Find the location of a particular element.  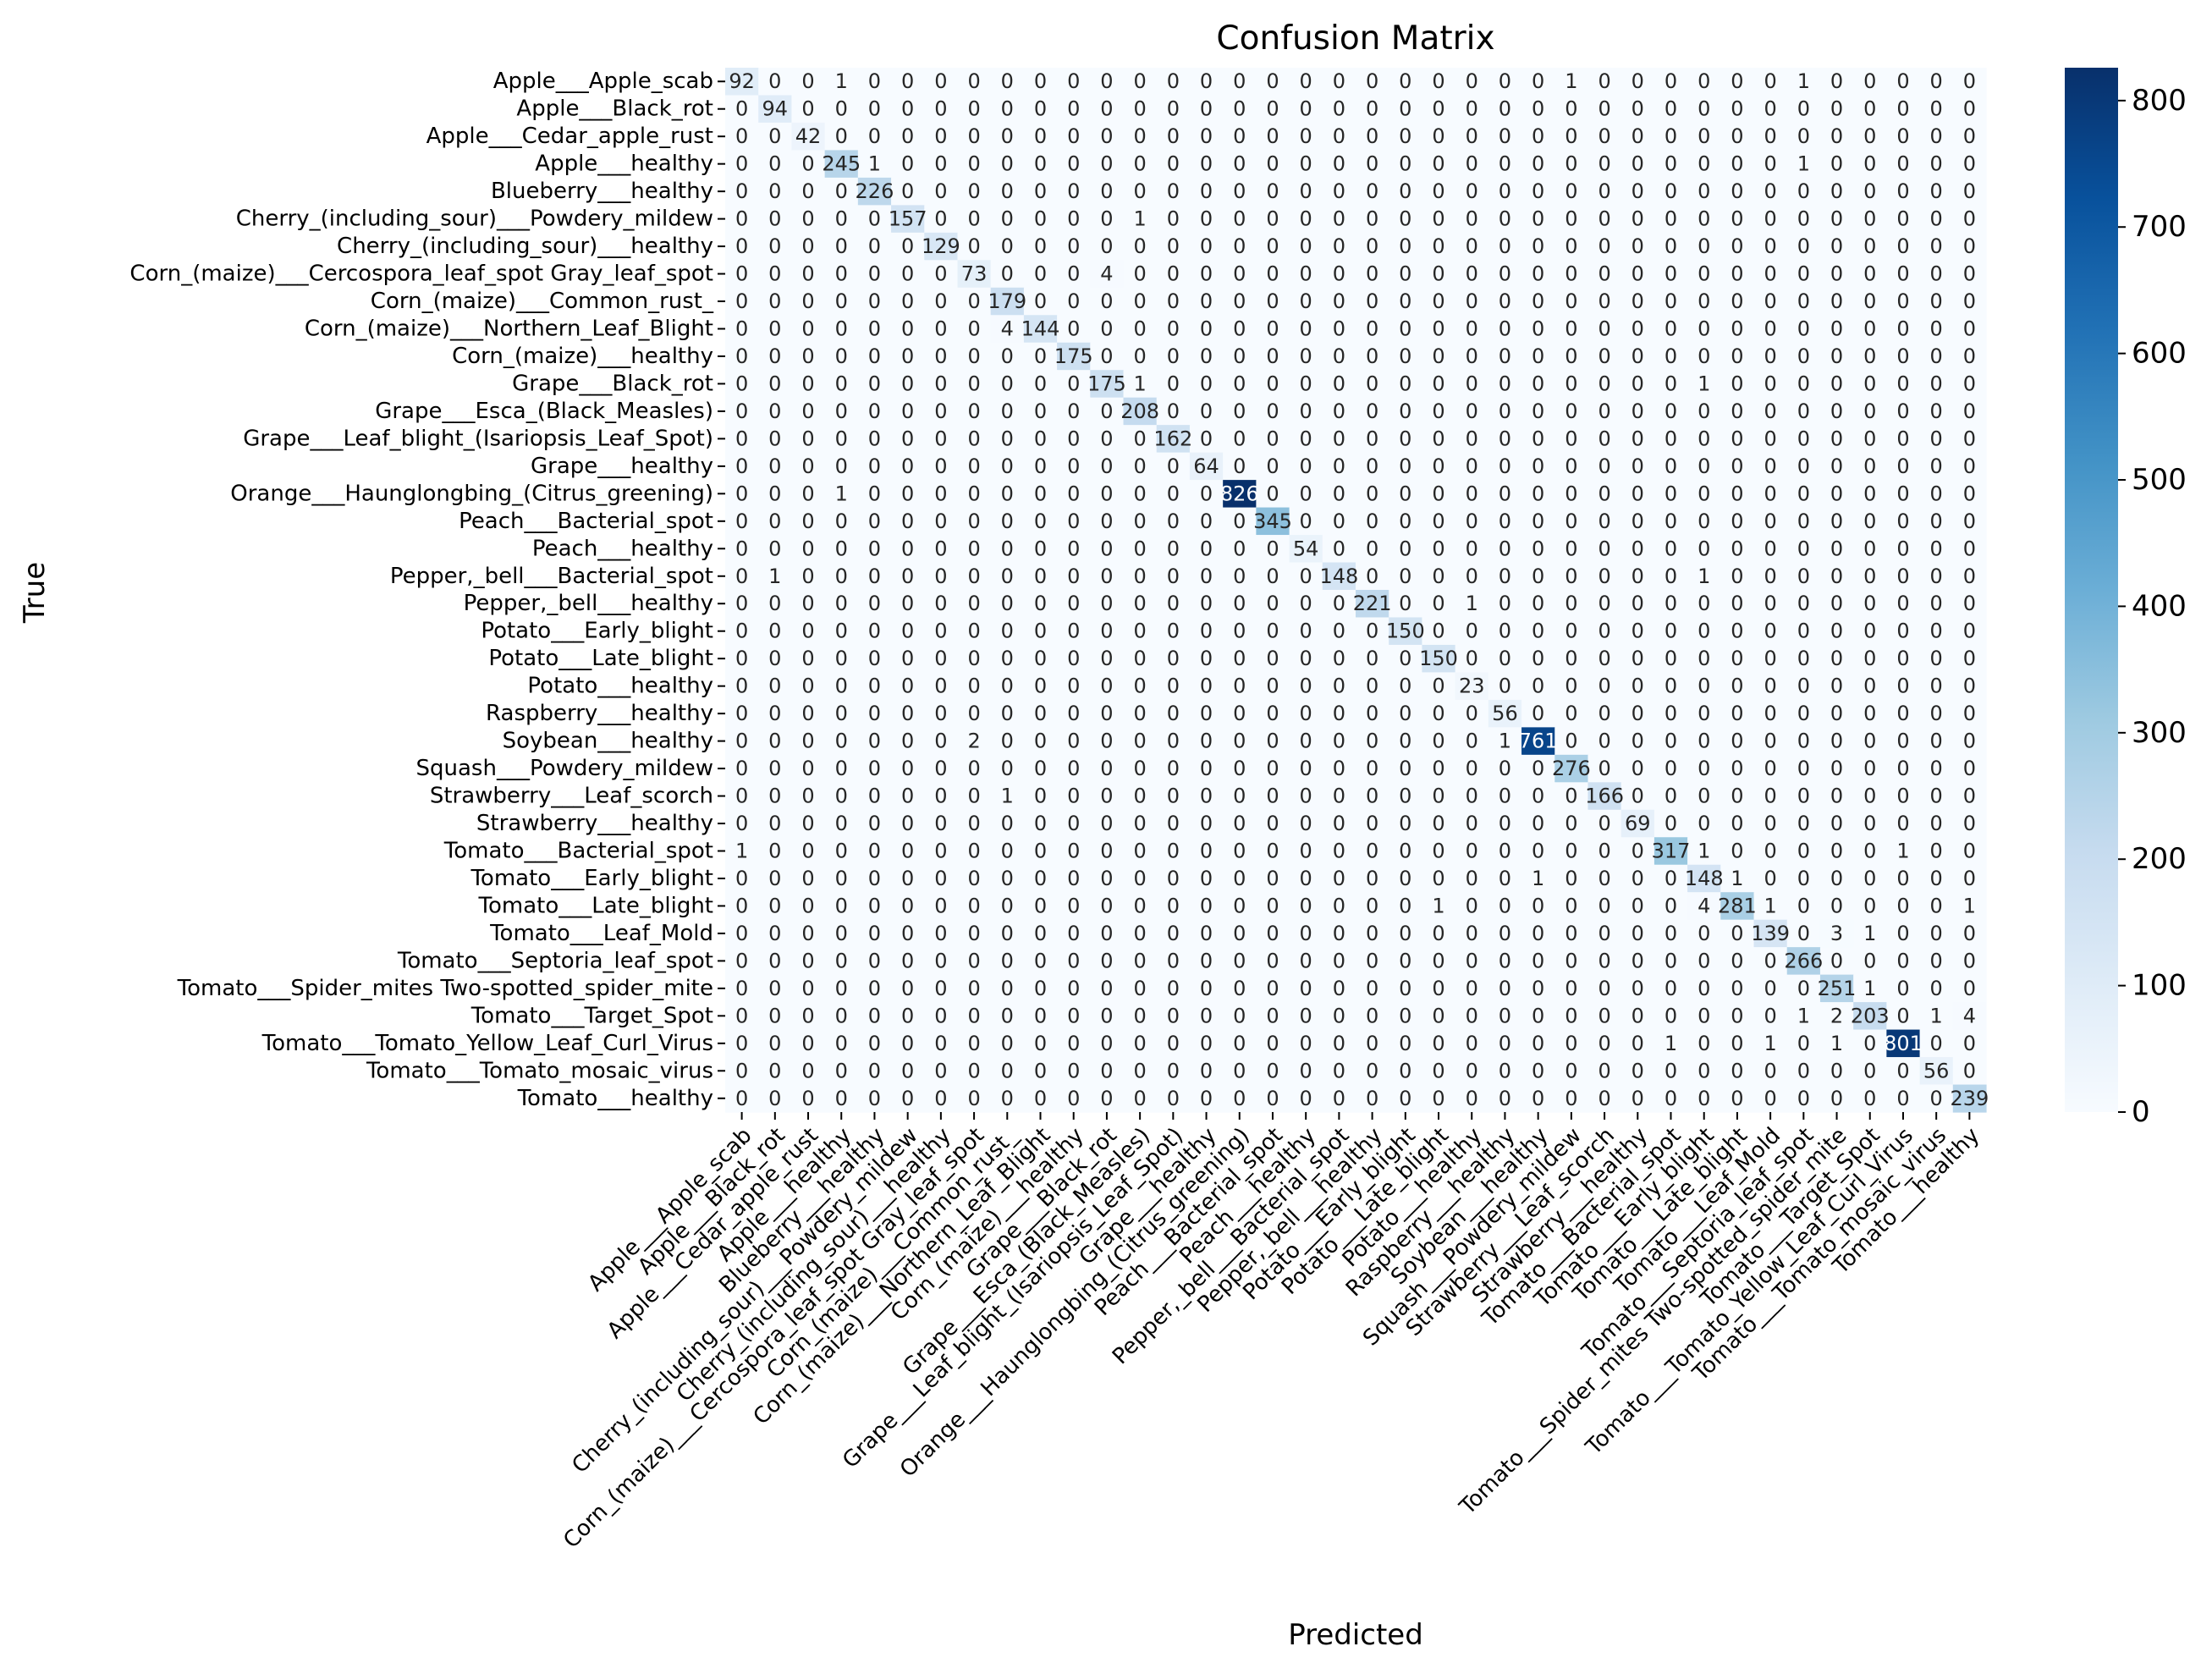

colorbar-tick-label: 200 is located at coordinates (2159, 859).